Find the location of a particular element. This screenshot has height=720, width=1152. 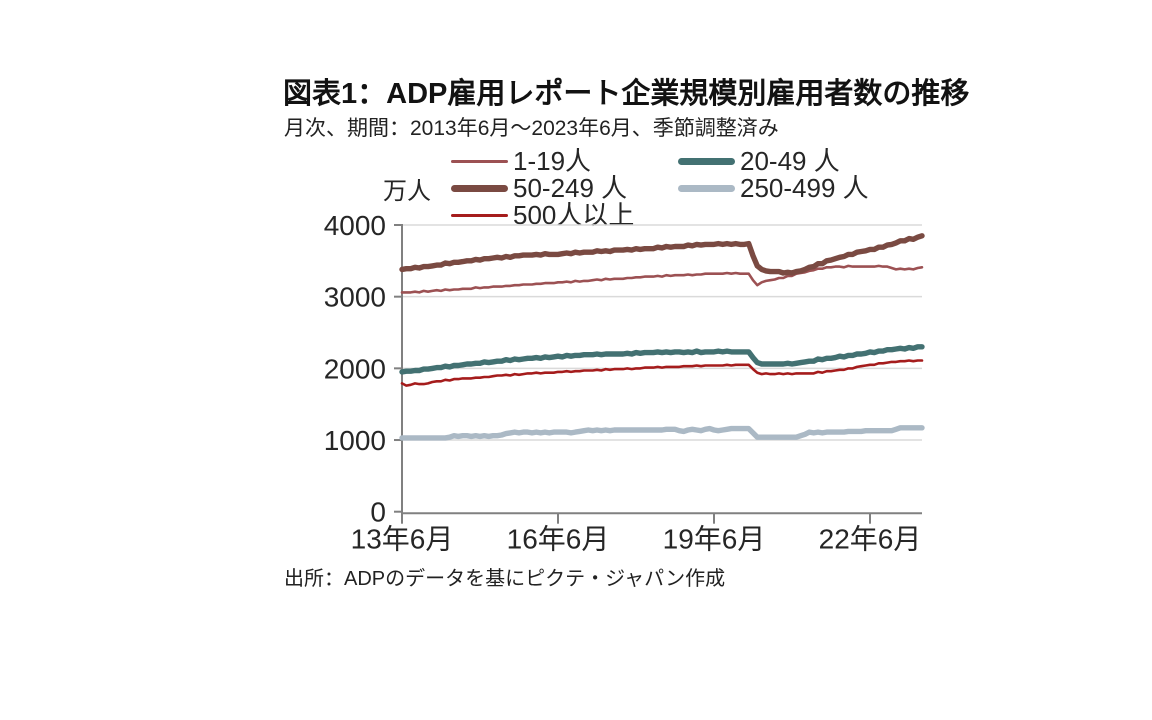

series-line-20-49人 is located at coordinates (662, 359).